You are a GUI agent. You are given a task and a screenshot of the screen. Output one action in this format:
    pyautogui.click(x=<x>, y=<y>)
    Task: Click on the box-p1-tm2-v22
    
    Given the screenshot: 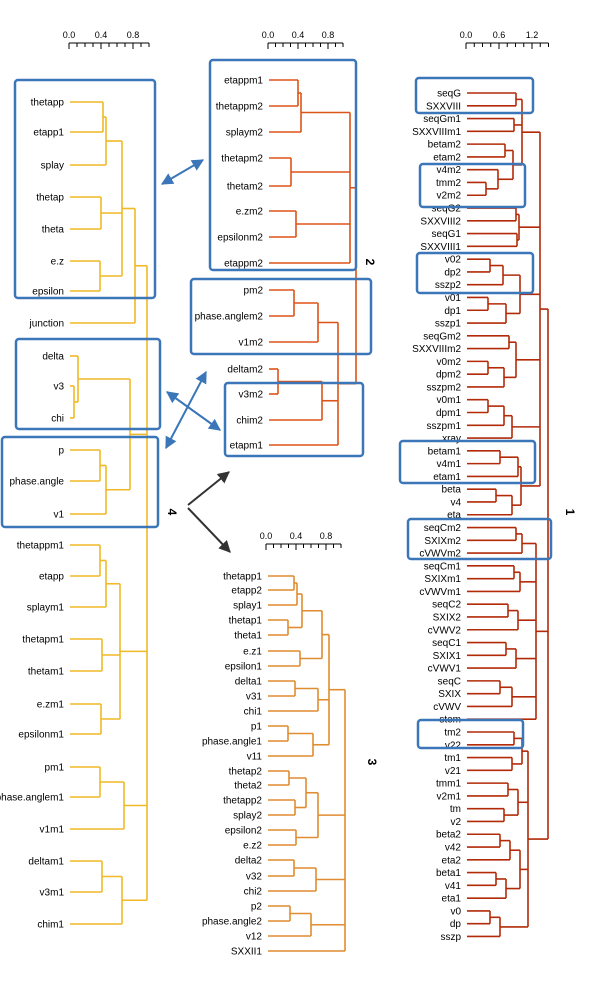 What is the action you would take?
    pyautogui.click(x=470, y=734)
    